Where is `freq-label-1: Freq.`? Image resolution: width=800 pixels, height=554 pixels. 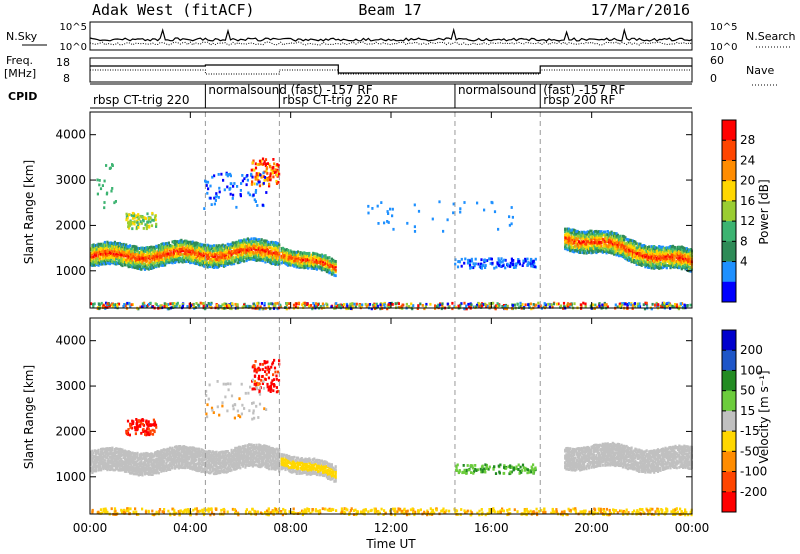 freq-label-1: Freq. is located at coordinates (19, 60).